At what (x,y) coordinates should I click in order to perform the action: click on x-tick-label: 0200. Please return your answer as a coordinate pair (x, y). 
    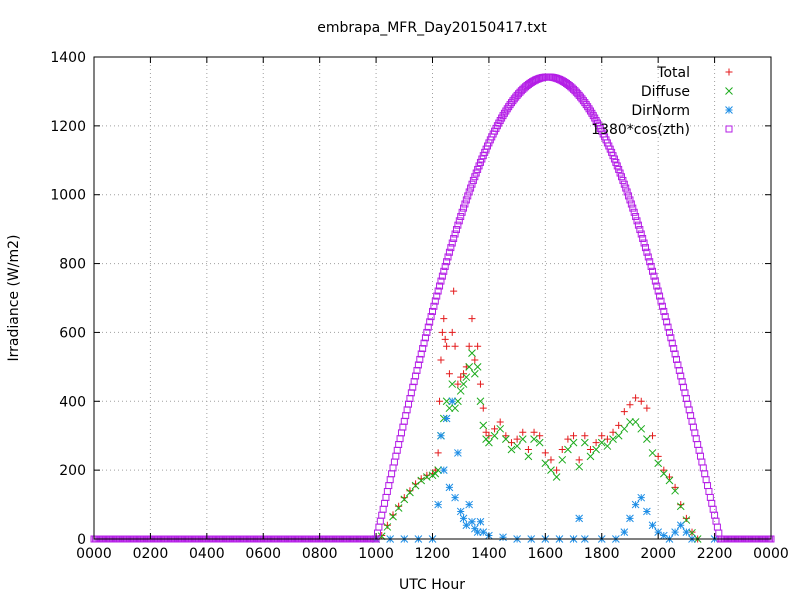
    Looking at the image, I should click on (151, 554).